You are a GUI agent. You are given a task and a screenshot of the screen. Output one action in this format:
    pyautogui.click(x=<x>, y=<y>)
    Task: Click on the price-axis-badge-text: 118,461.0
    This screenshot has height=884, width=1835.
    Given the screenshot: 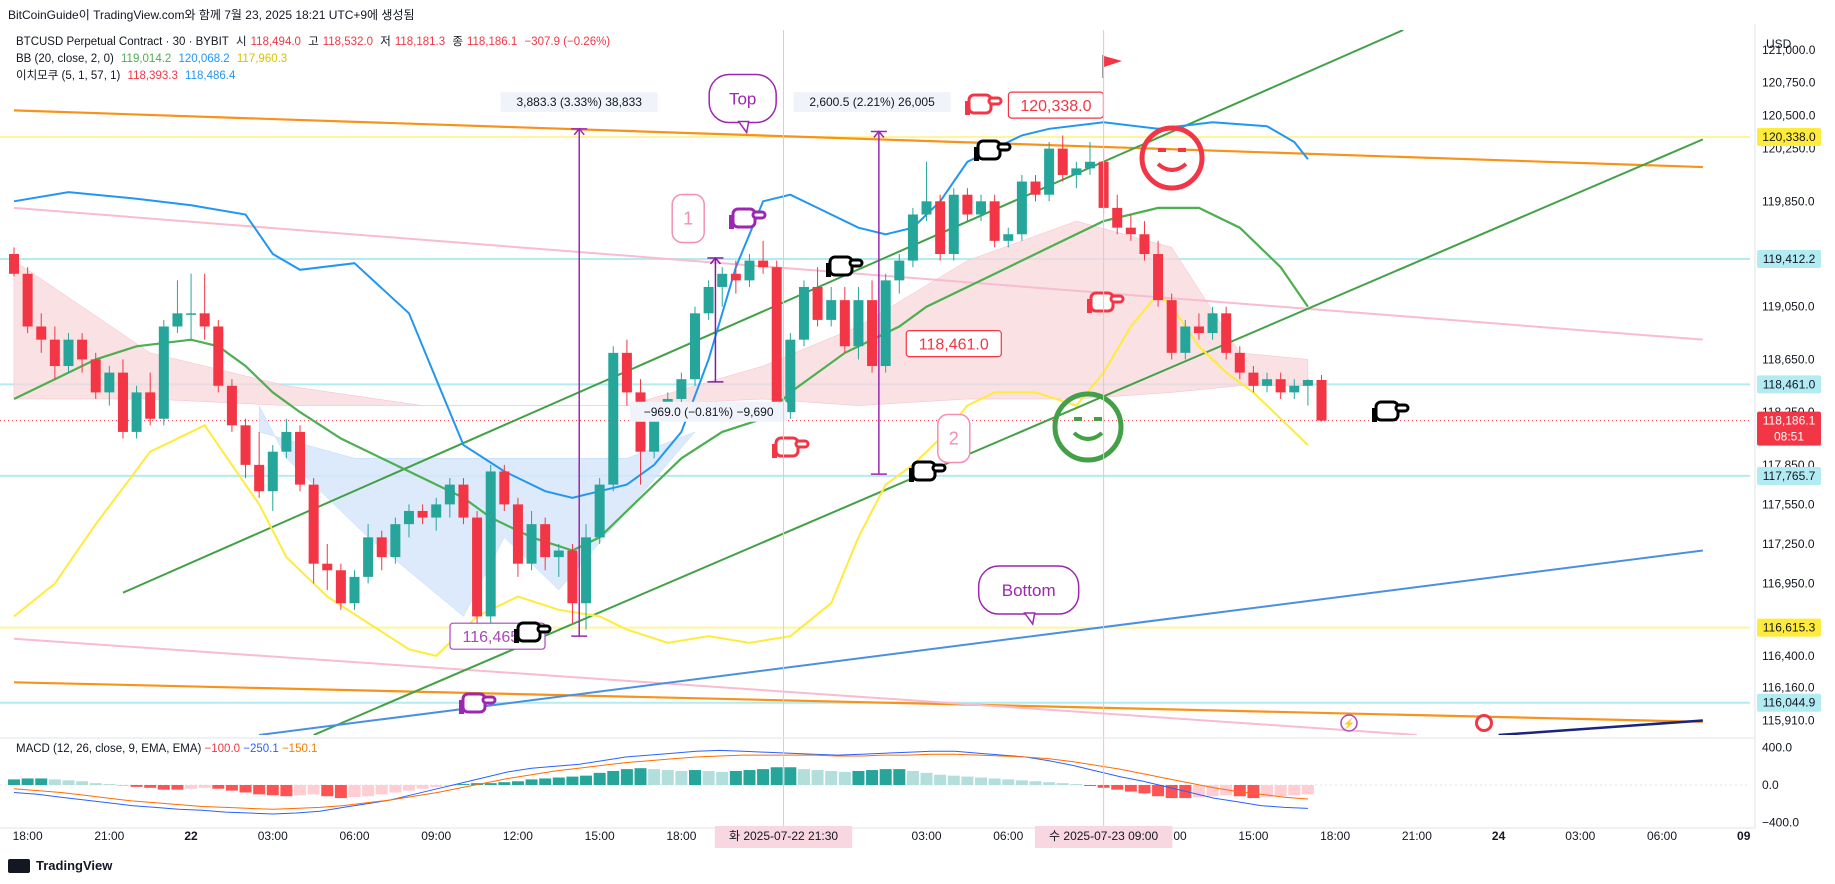 What is the action you would take?
    pyautogui.click(x=1789, y=384)
    